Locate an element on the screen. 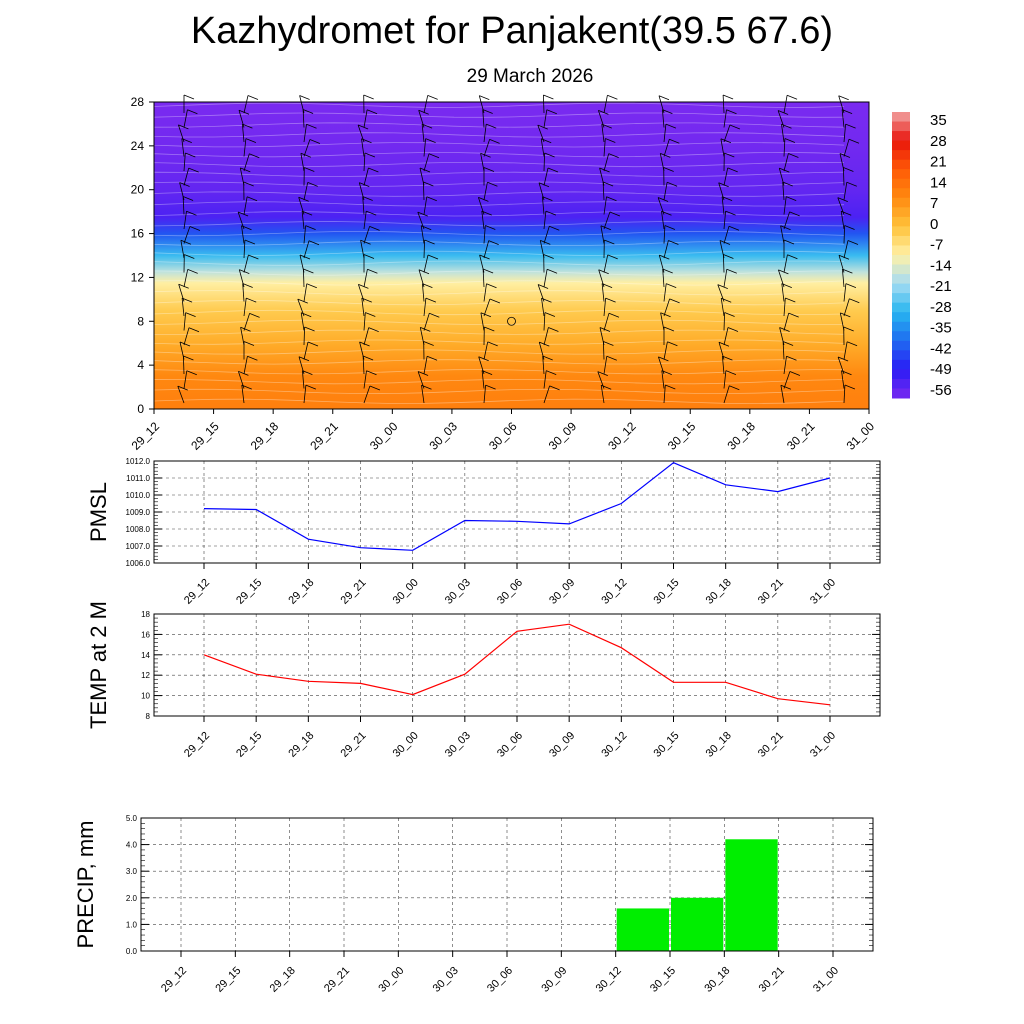 Image resolution: width=1024 pixels, height=1024 pixels. x-tick-label: 30_09 is located at coordinates (562, 592).